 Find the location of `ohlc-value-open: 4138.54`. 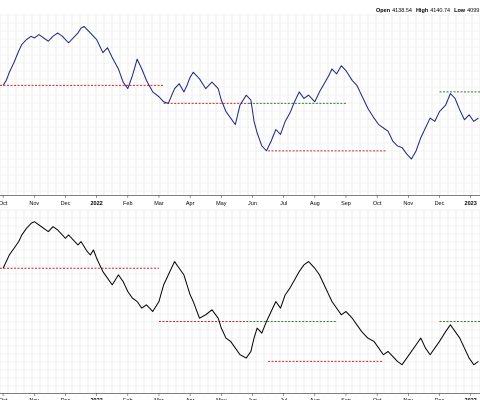

ohlc-value-open: 4138.54 is located at coordinates (402, 11).